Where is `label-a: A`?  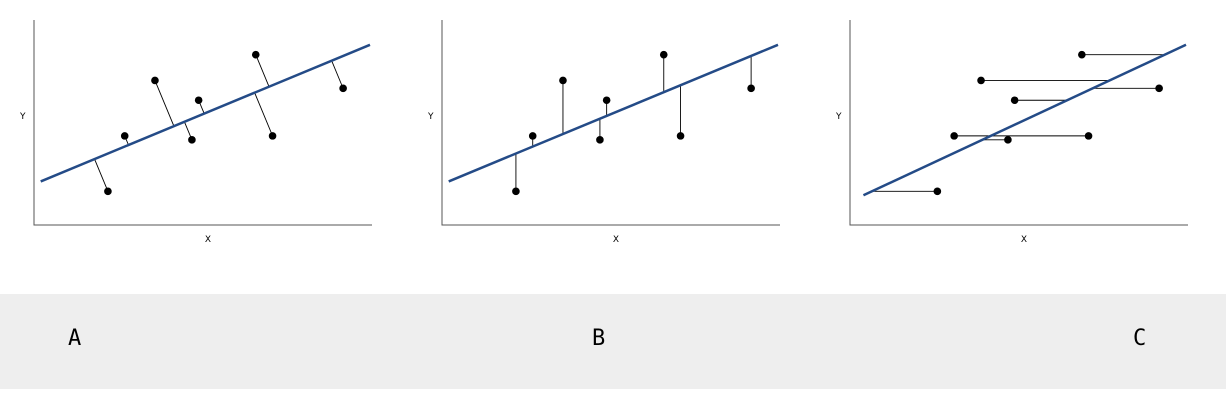 label-a: A is located at coordinates (75, 338).